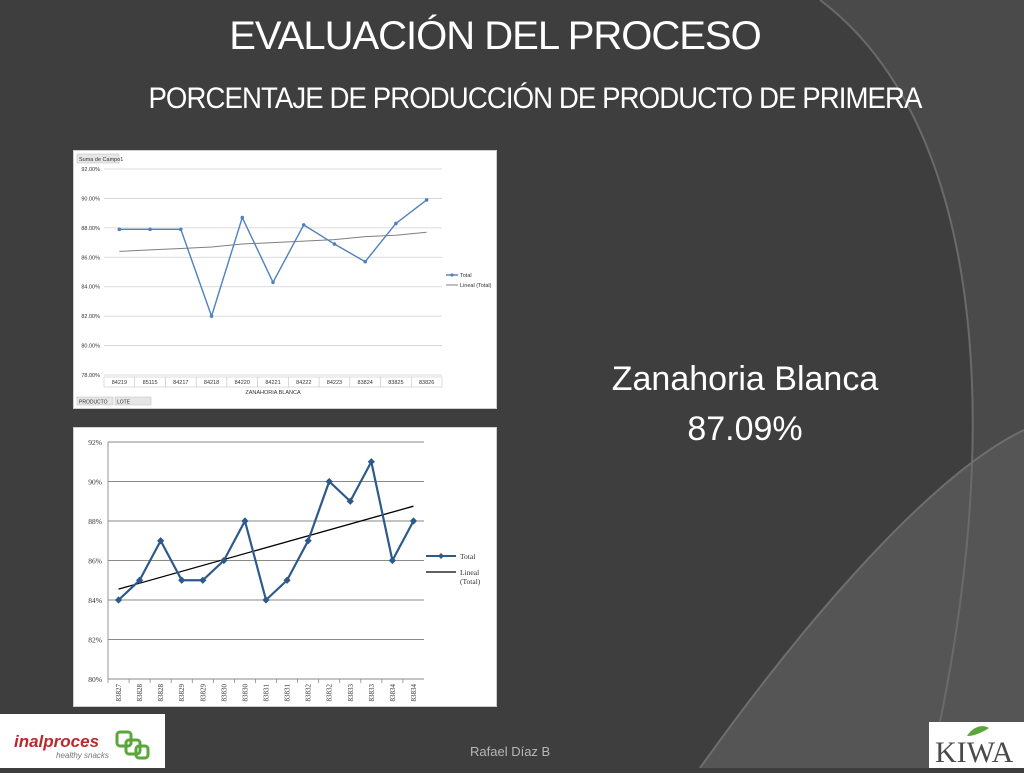  Describe the element at coordinates (365, 383) in the screenshot. I see `x-tick-label: 83824` at that location.